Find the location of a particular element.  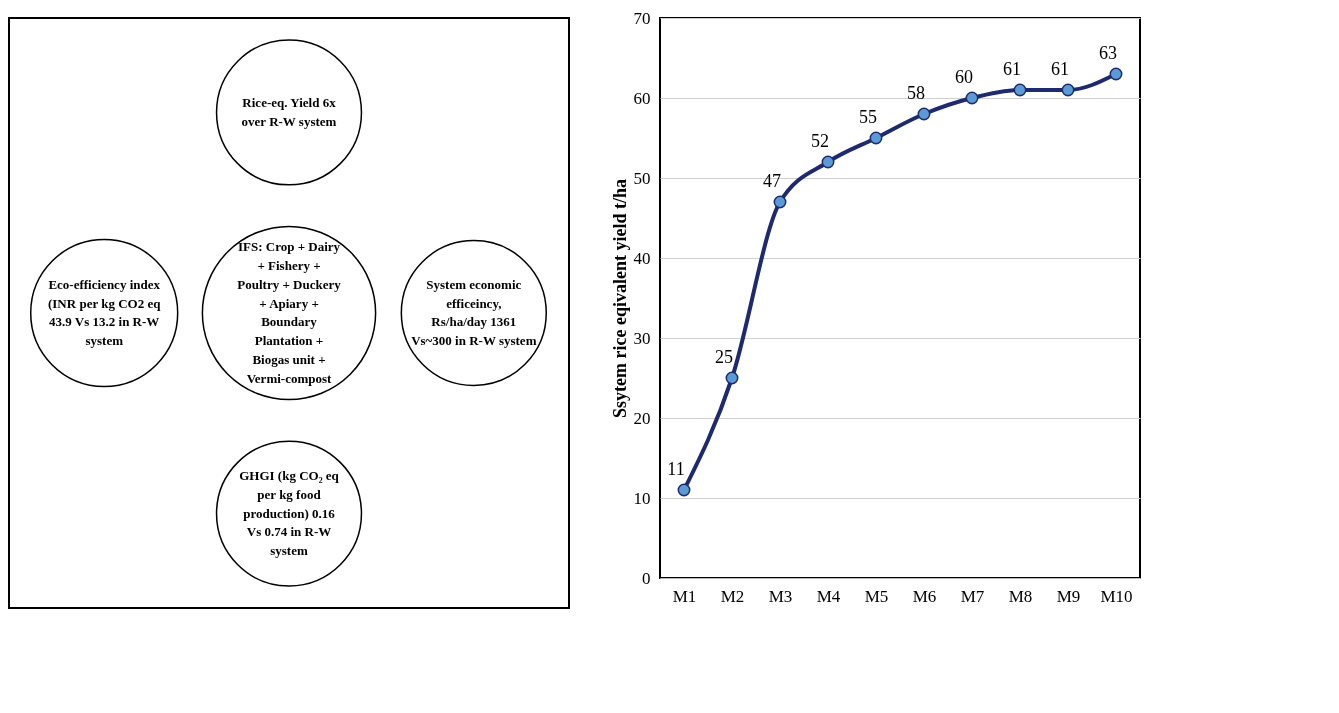

x-tick-label: M5 is located at coordinates (876, 596).